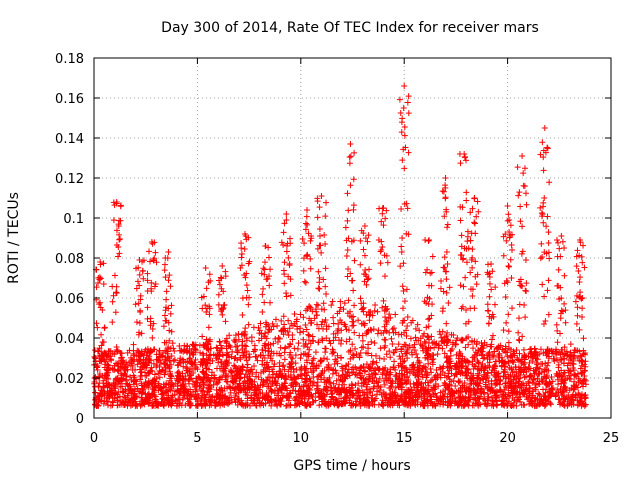  What do you see at coordinates (69, 299) in the screenshot?
I see `y-tick-label: 0.06` at bounding box center [69, 299].